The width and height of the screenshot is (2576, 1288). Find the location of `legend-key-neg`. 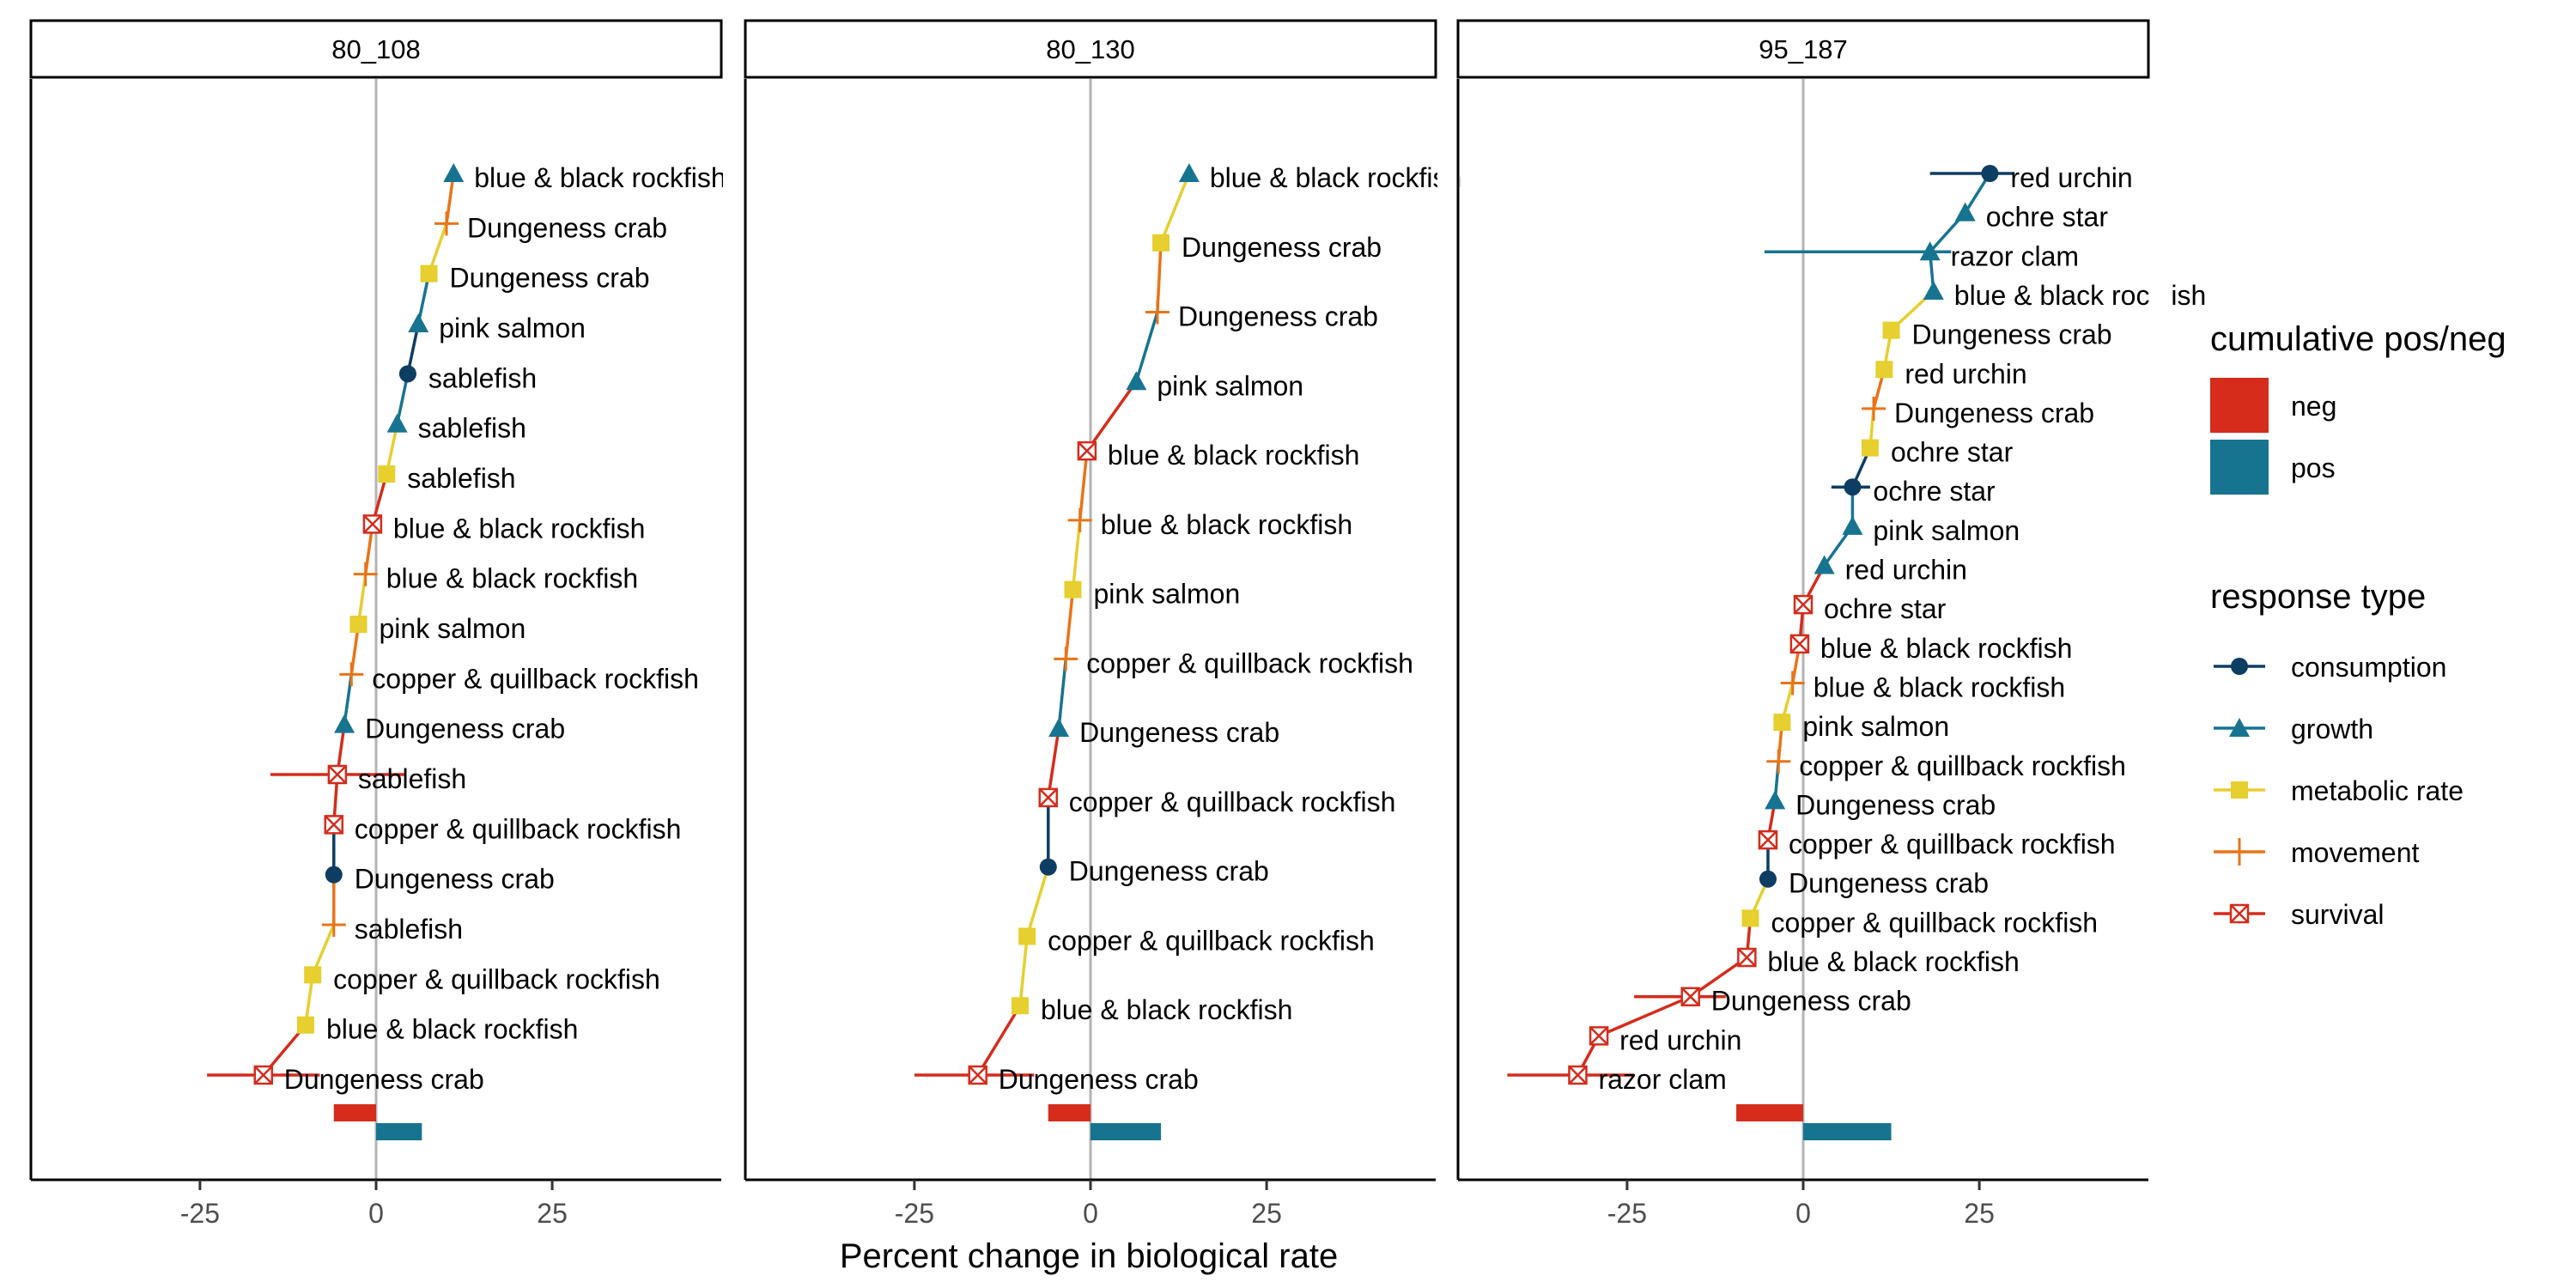

legend-key-neg is located at coordinates (2239, 406).